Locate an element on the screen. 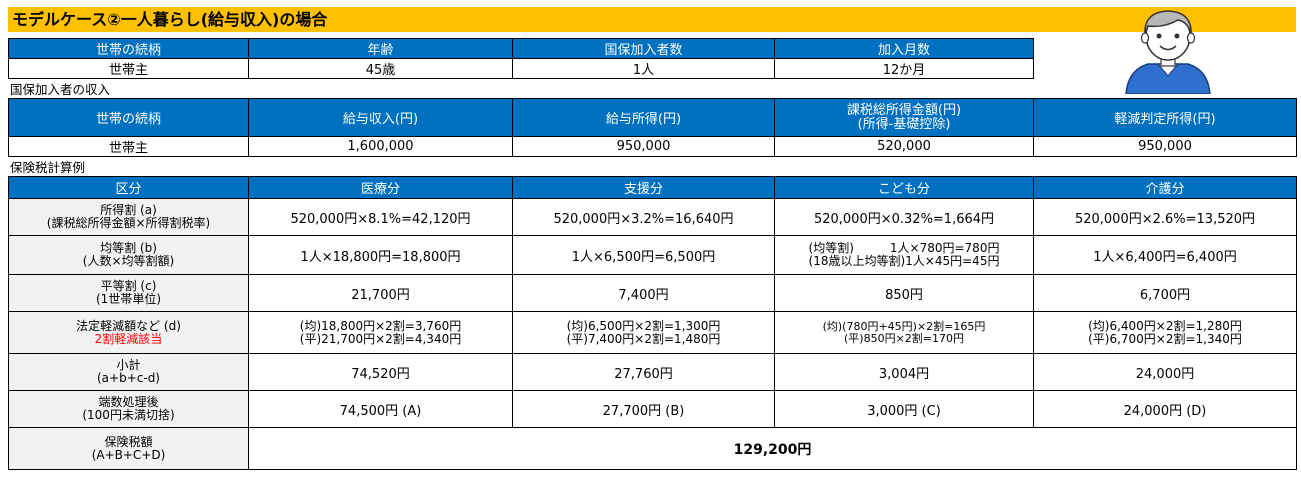 This screenshot has width=1301, height=489. calc-cell: 3,004円 is located at coordinates (904, 372).